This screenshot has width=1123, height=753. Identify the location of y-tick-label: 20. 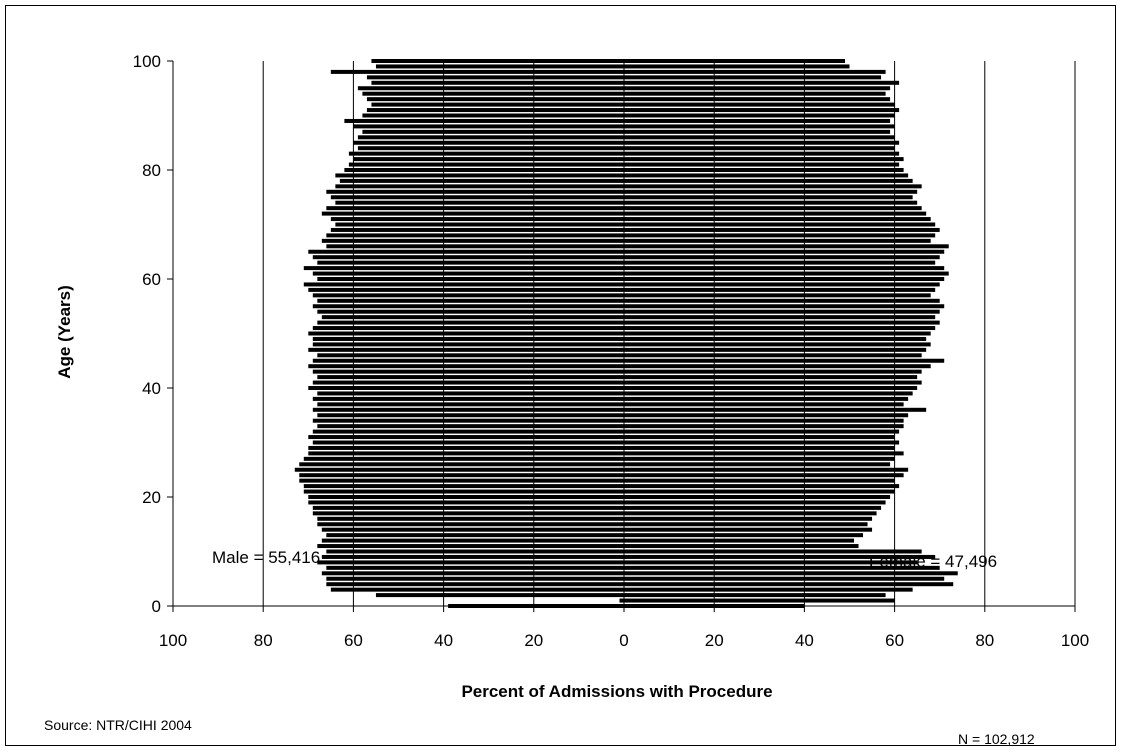
(151, 497).